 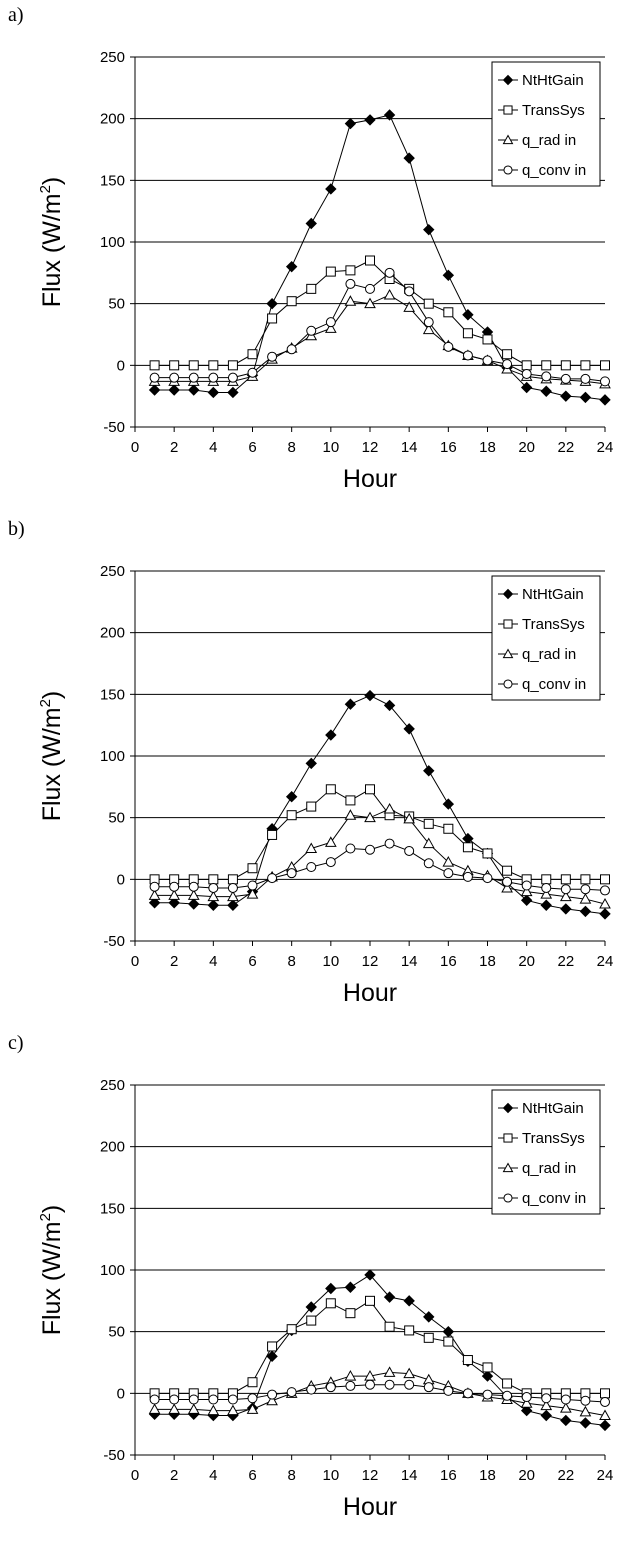 I want to click on legend-label-nthtgain: NtHtGain, so click(x=553, y=1108).